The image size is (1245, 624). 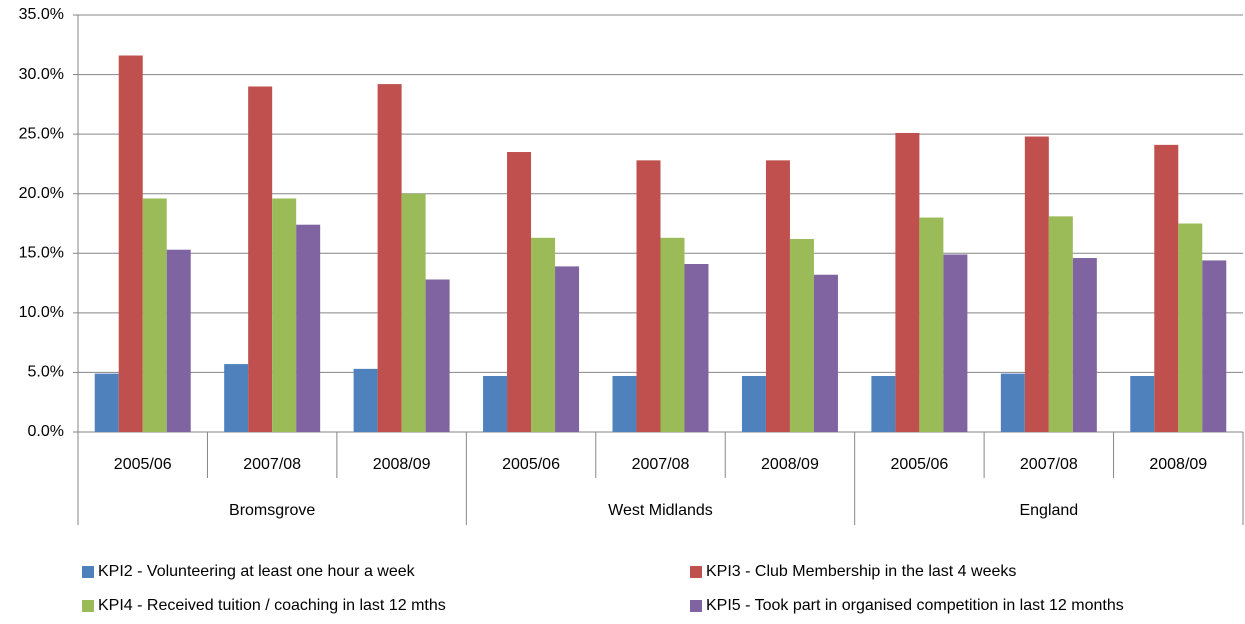 I want to click on group-label: West Midlands, so click(x=660, y=510).